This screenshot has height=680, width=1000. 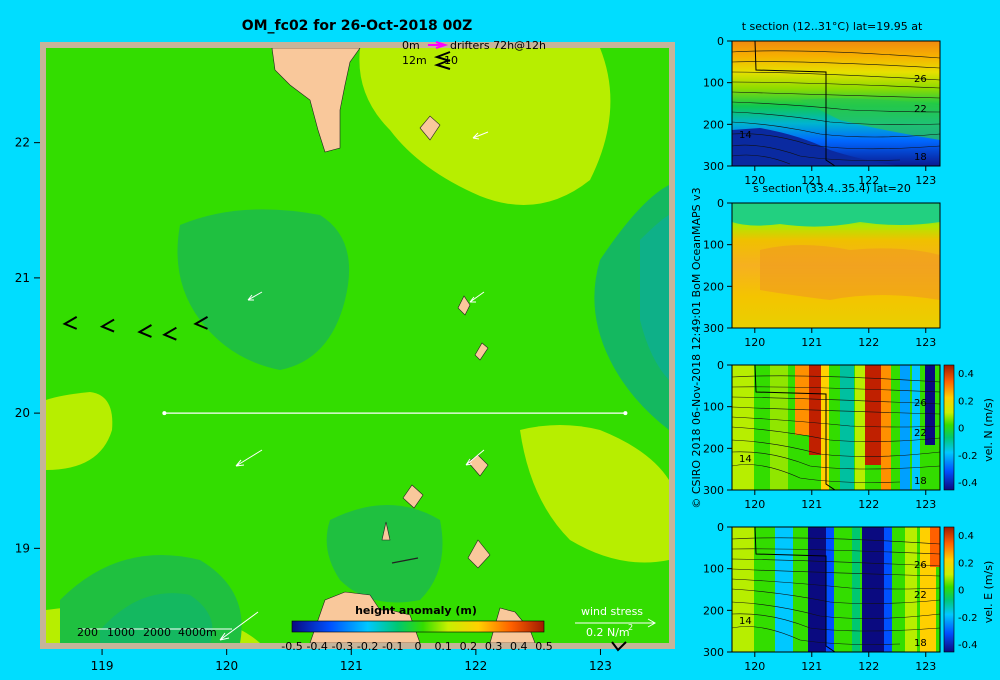 What do you see at coordinates (392, 646) in the screenshot?
I see `colorbar-tick-4: -0.1` at bounding box center [392, 646].